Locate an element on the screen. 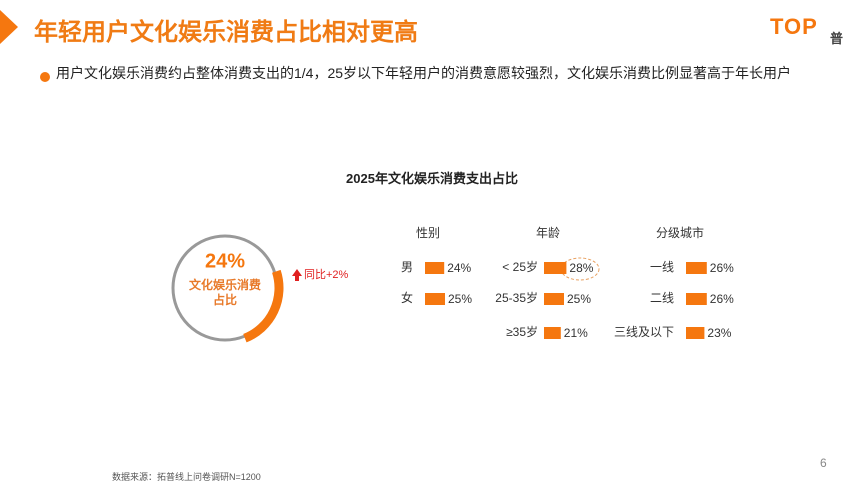  bar-chart-title: 分级城市 is located at coordinates (680, 232).